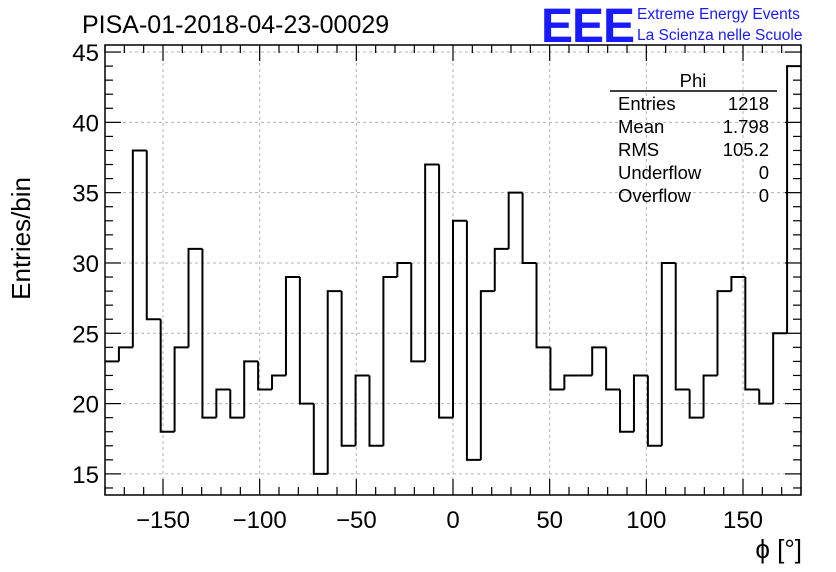 The width and height of the screenshot is (836, 572). What do you see at coordinates (719, 35) in the screenshot?
I see `logo-line-2: La Scienza nelle Scuole` at bounding box center [719, 35].